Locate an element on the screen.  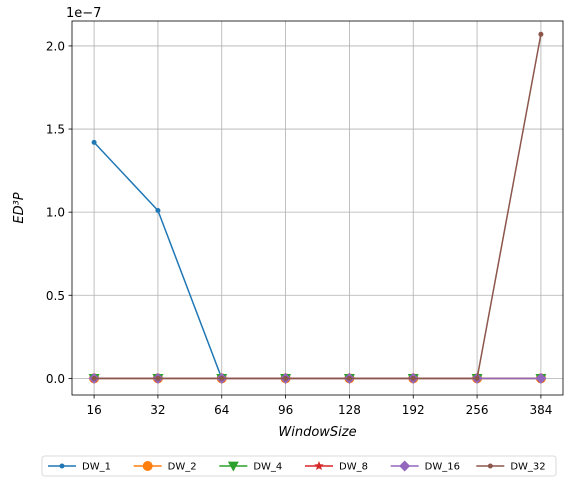
y-tick-label: 0.5 is located at coordinates (55, 296).